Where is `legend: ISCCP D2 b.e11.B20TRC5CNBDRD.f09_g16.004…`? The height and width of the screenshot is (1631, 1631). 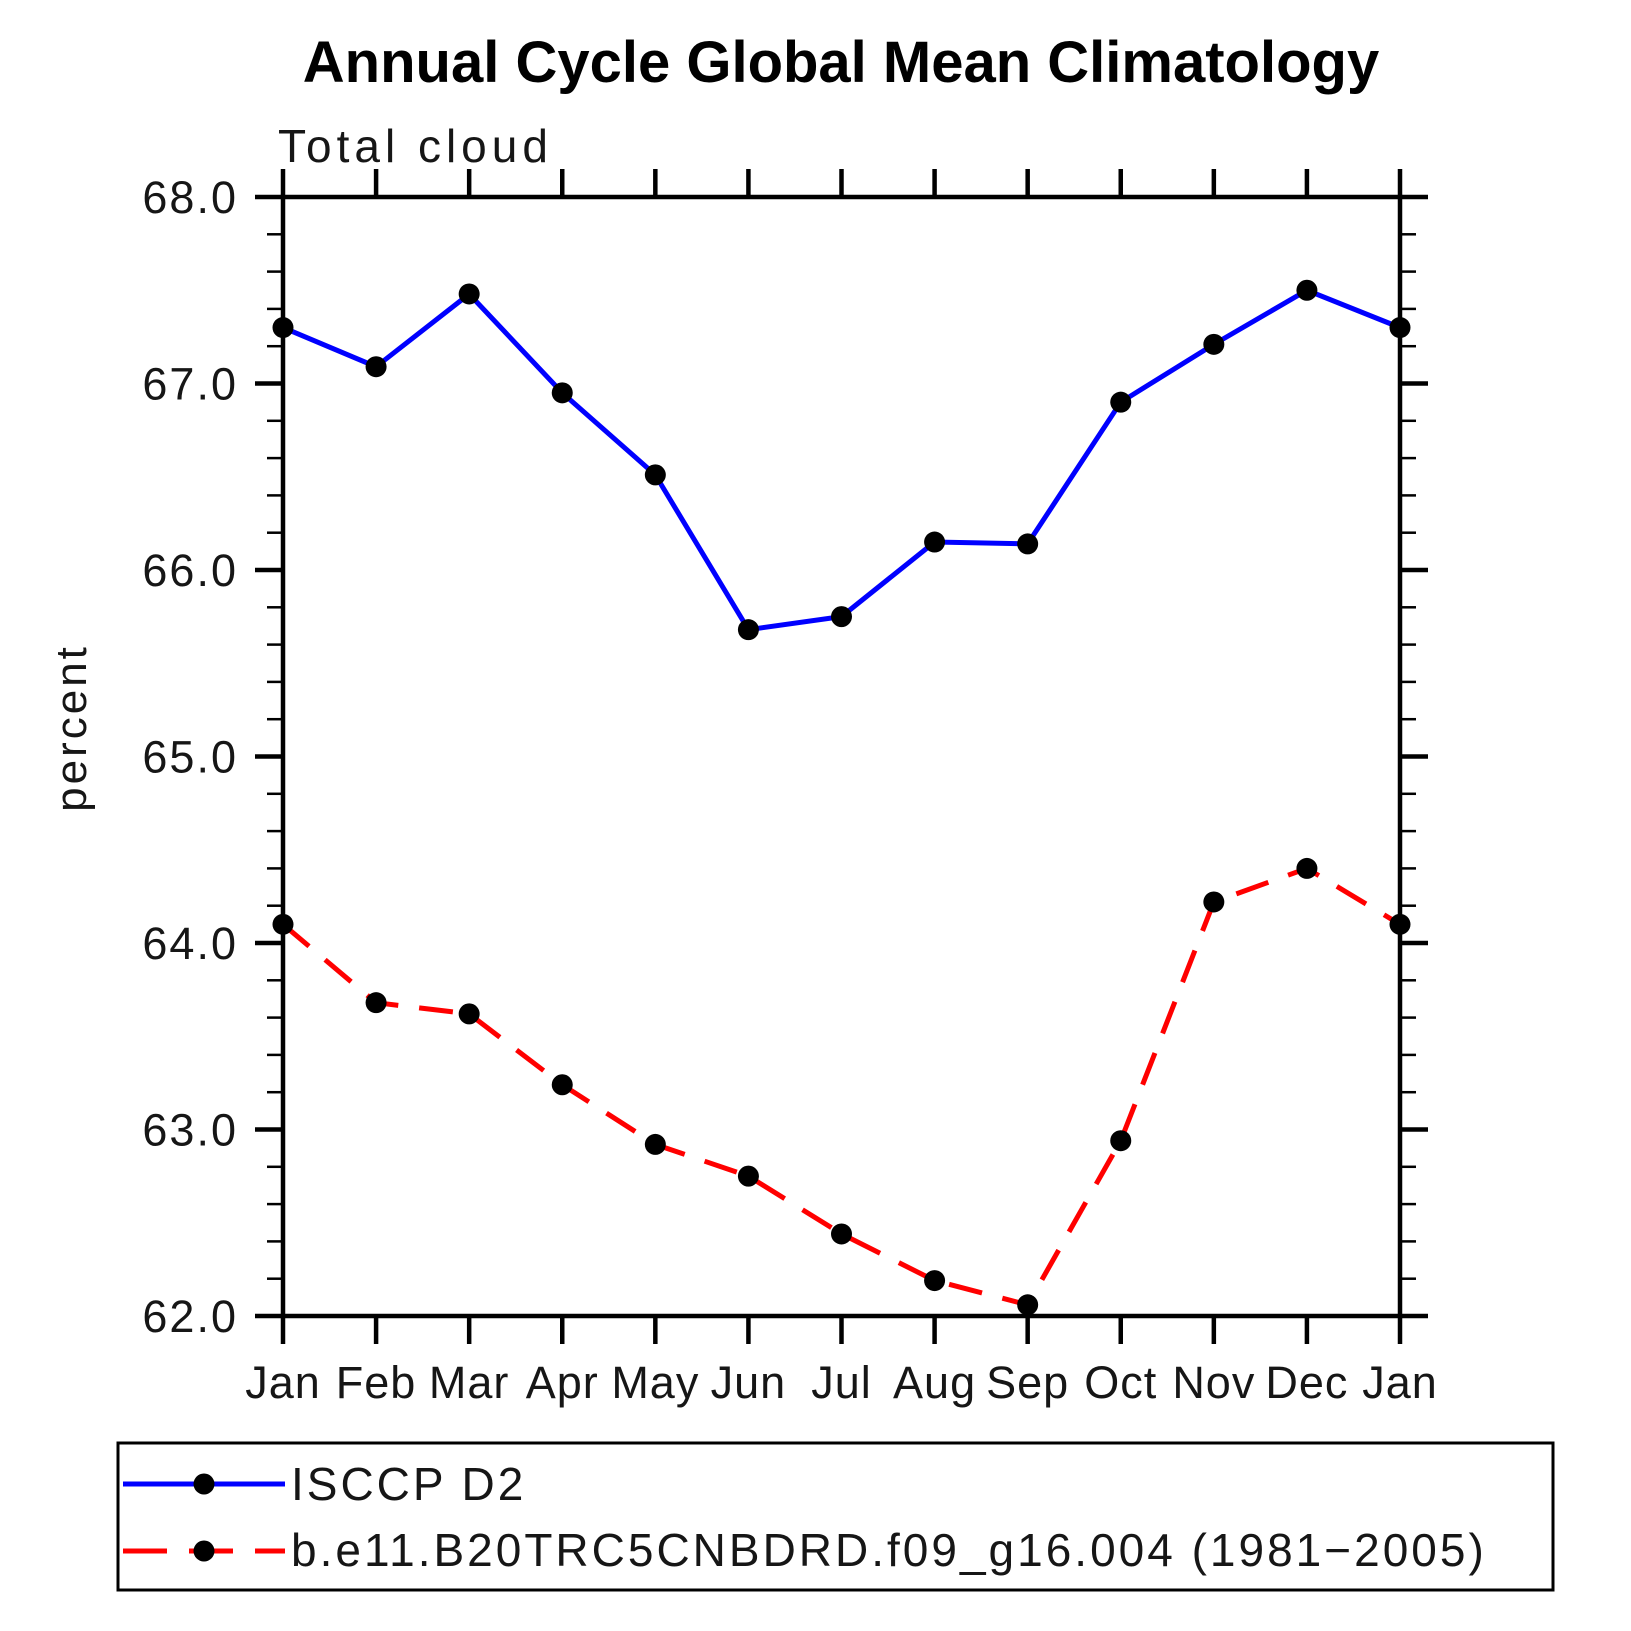
legend: ISCCP D2 b.e11.B20TRC5CNBDRD.f09_g16.004… is located at coordinates (835, 1516).